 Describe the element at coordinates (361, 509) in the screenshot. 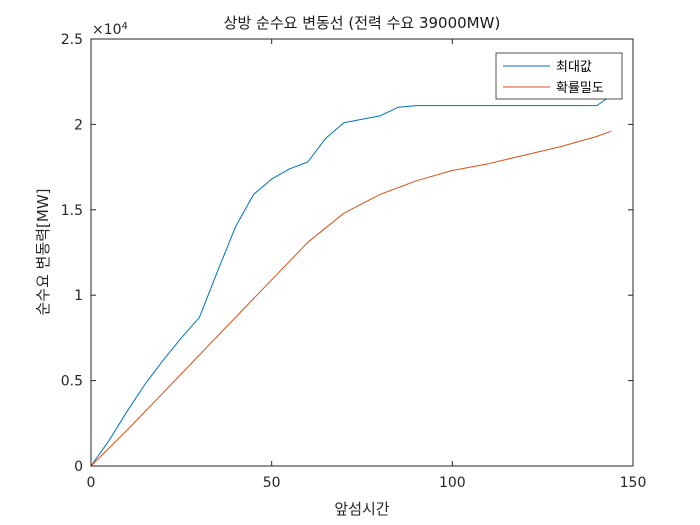

I see `x-axis-label: 앞섬시간` at that location.